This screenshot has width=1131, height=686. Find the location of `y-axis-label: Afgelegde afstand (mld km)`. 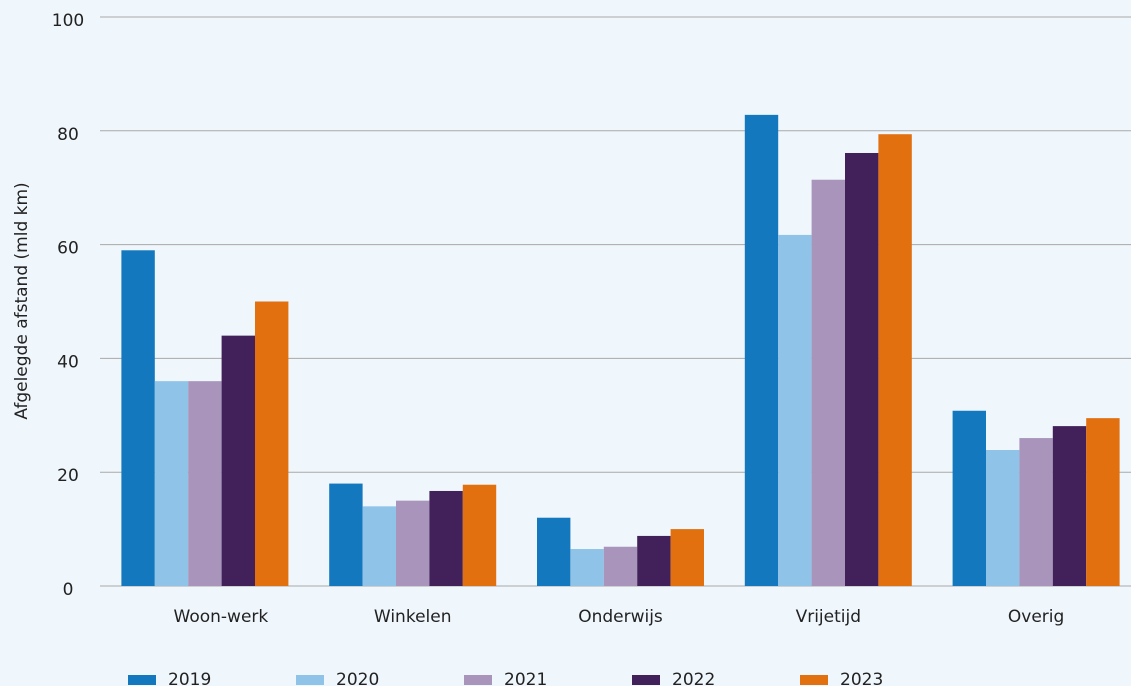

y-axis-label: Afgelegde afstand (mld km) is located at coordinates (22, 300).